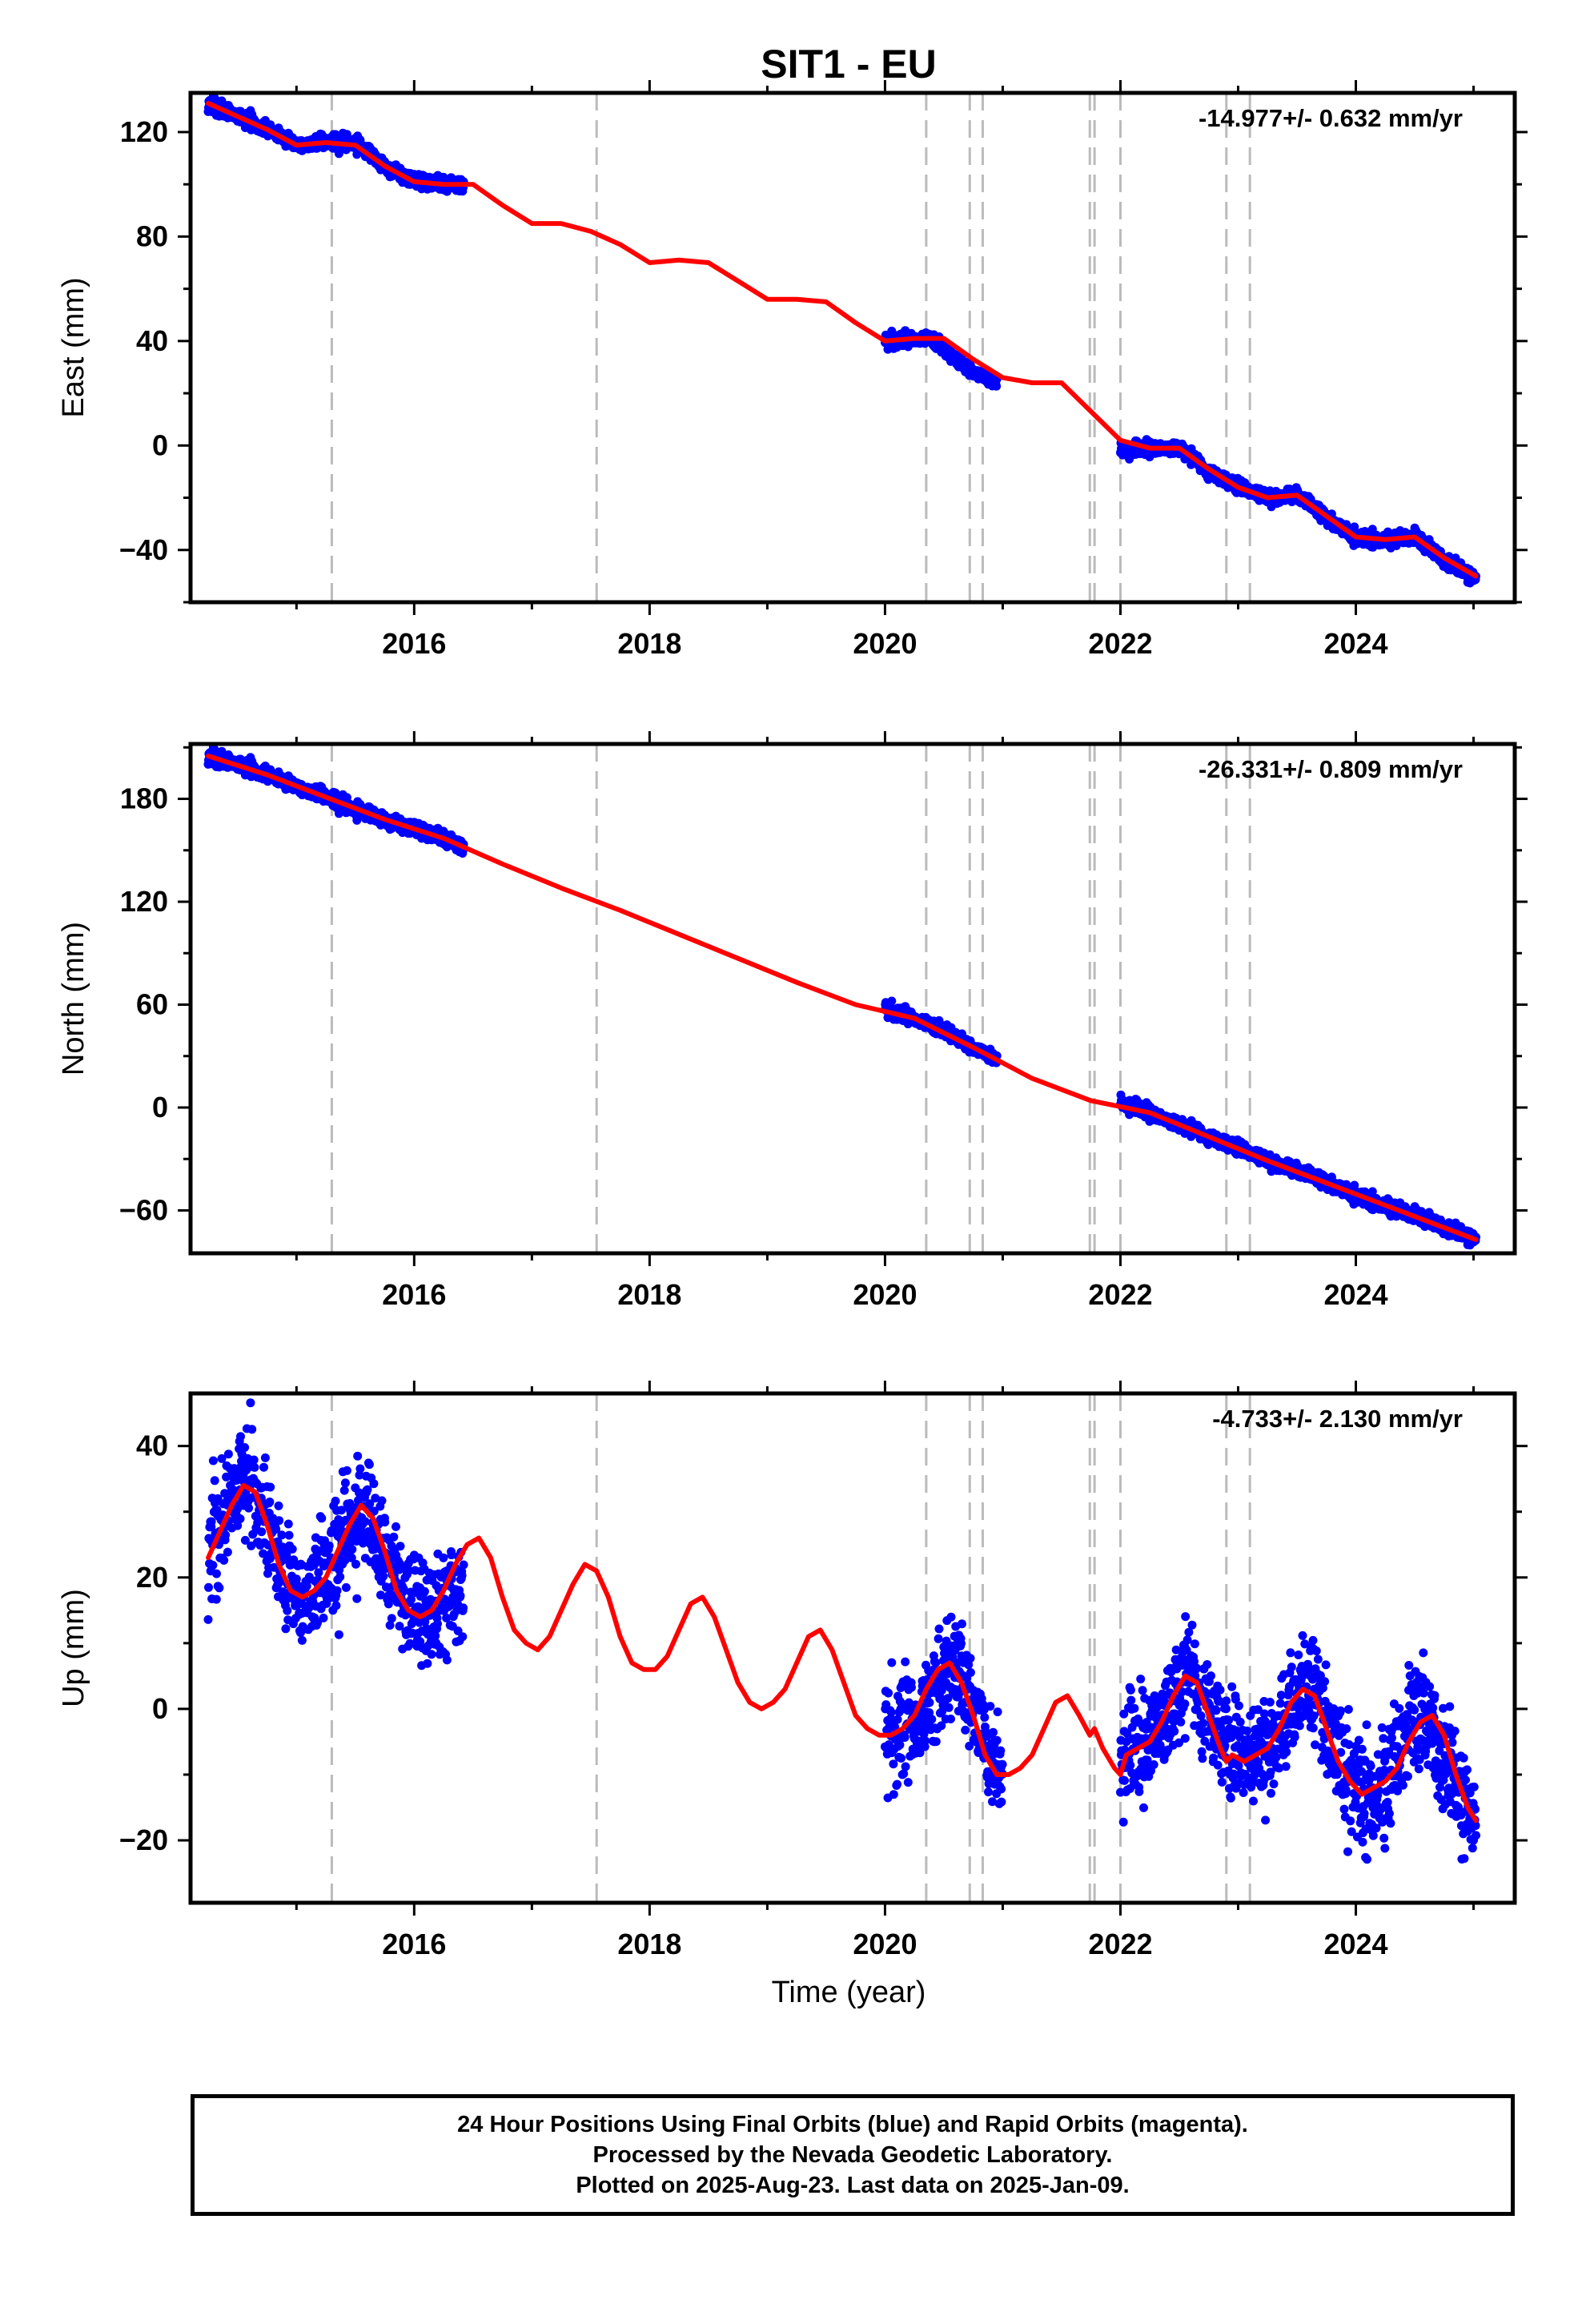 The width and height of the screenshot is (1582, 2324). I want to click on x-tick-label: 2022, so click(1120, 644).